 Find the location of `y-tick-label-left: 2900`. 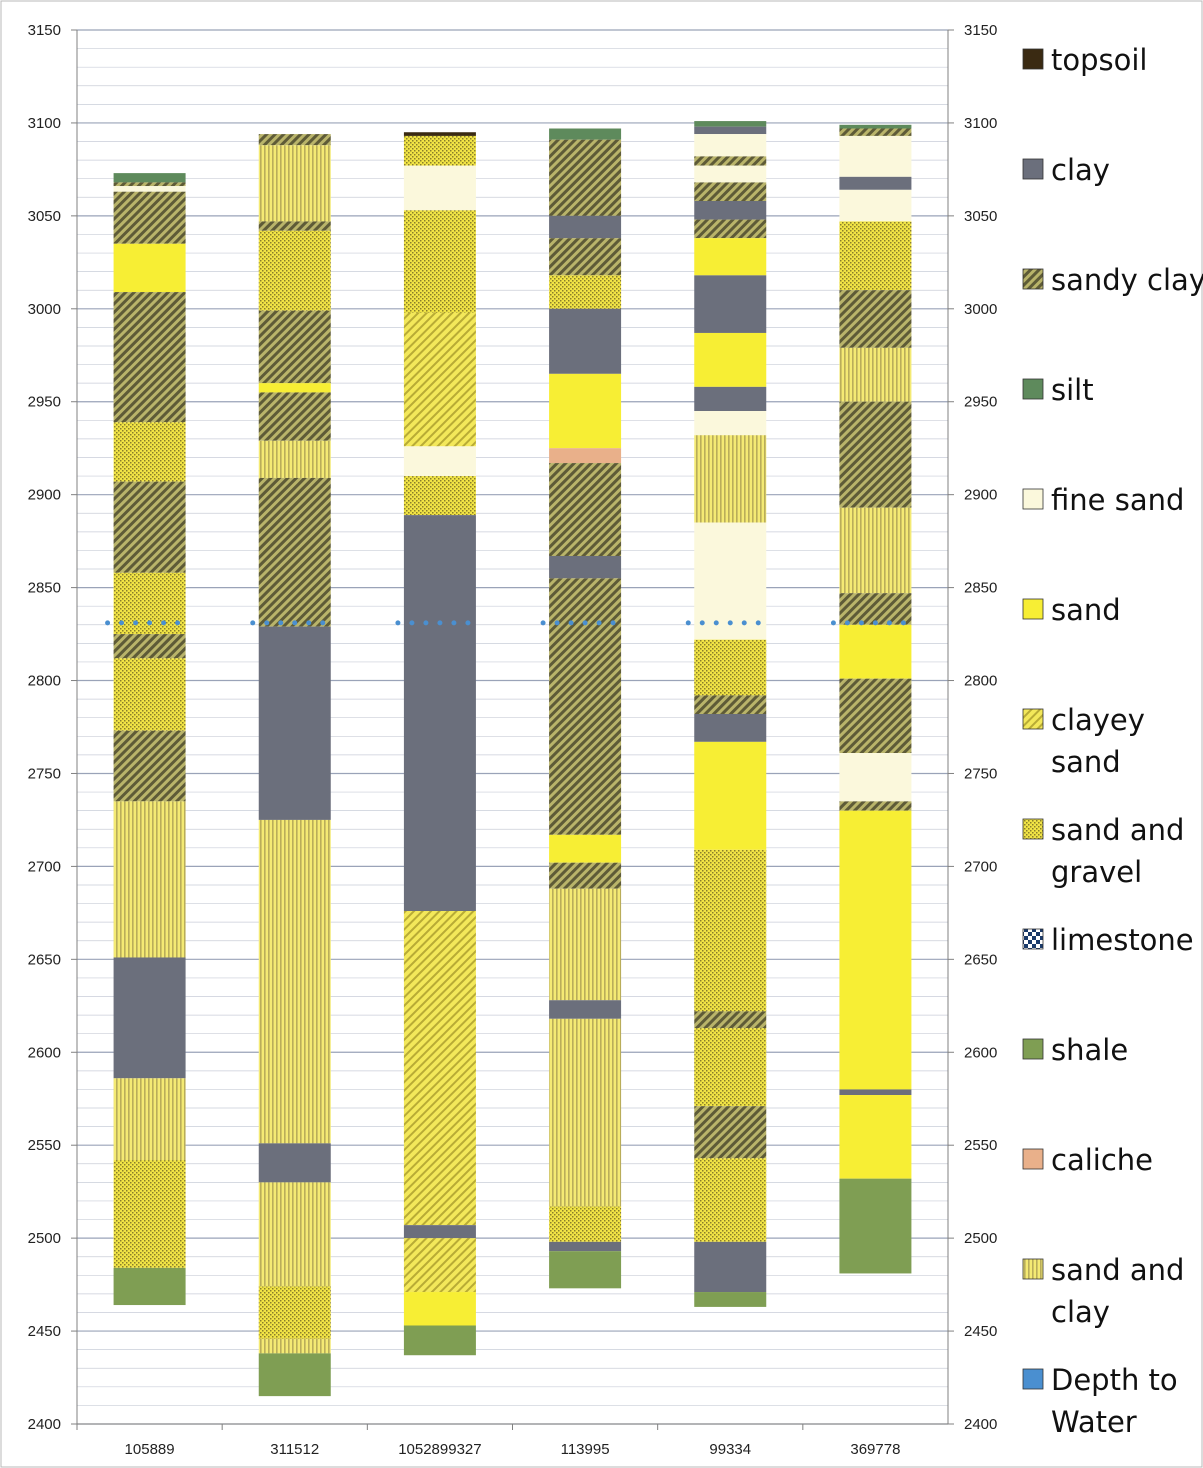

y-tick-label-left: 2900 is located at coordinates (44, 495).